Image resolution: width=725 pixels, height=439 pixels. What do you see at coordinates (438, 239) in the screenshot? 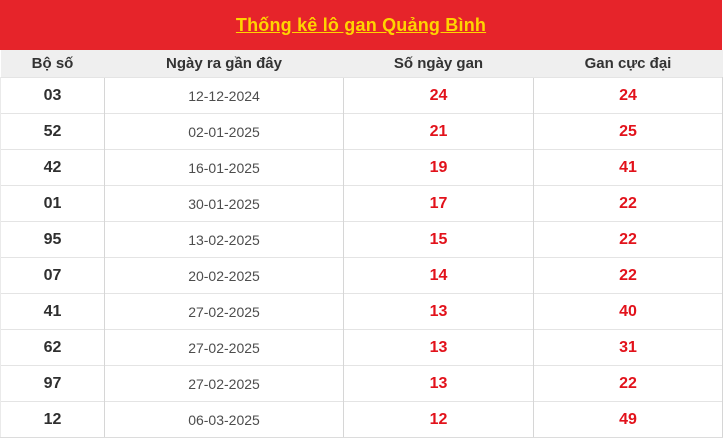
I see `cell-so-ngay-gan: 15` at bounding box center [438, 239].